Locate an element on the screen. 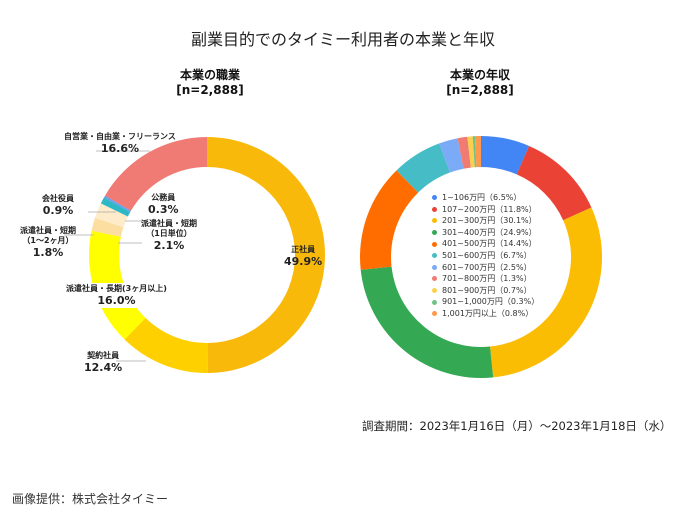 Image resolution: width=686 pixels, height=515 pixels. legend-label: 601~700万円（2.5%） is located at coordinates (487, 267).